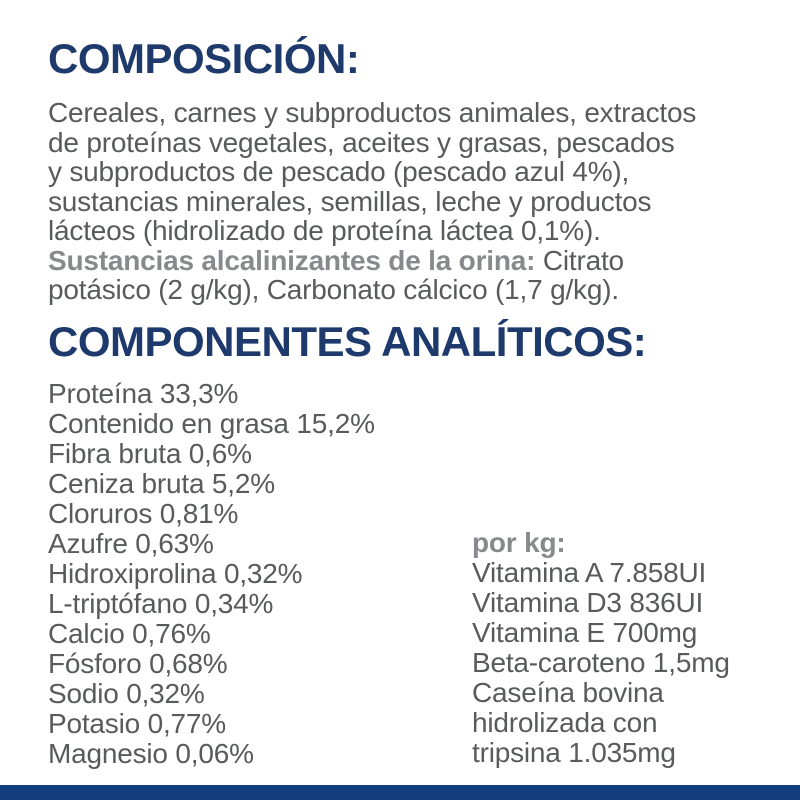  I want to click on list-item-sulfur: Azufre 0,63%, so click(131, 543).